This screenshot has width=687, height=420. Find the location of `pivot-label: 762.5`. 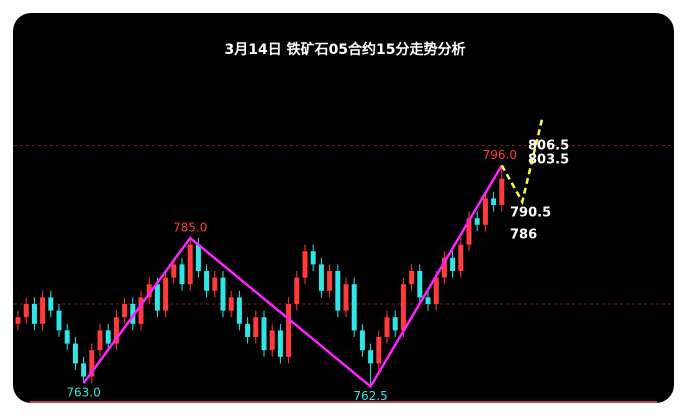

pivot-label: 762.5 is located at coordinates (370, 396).